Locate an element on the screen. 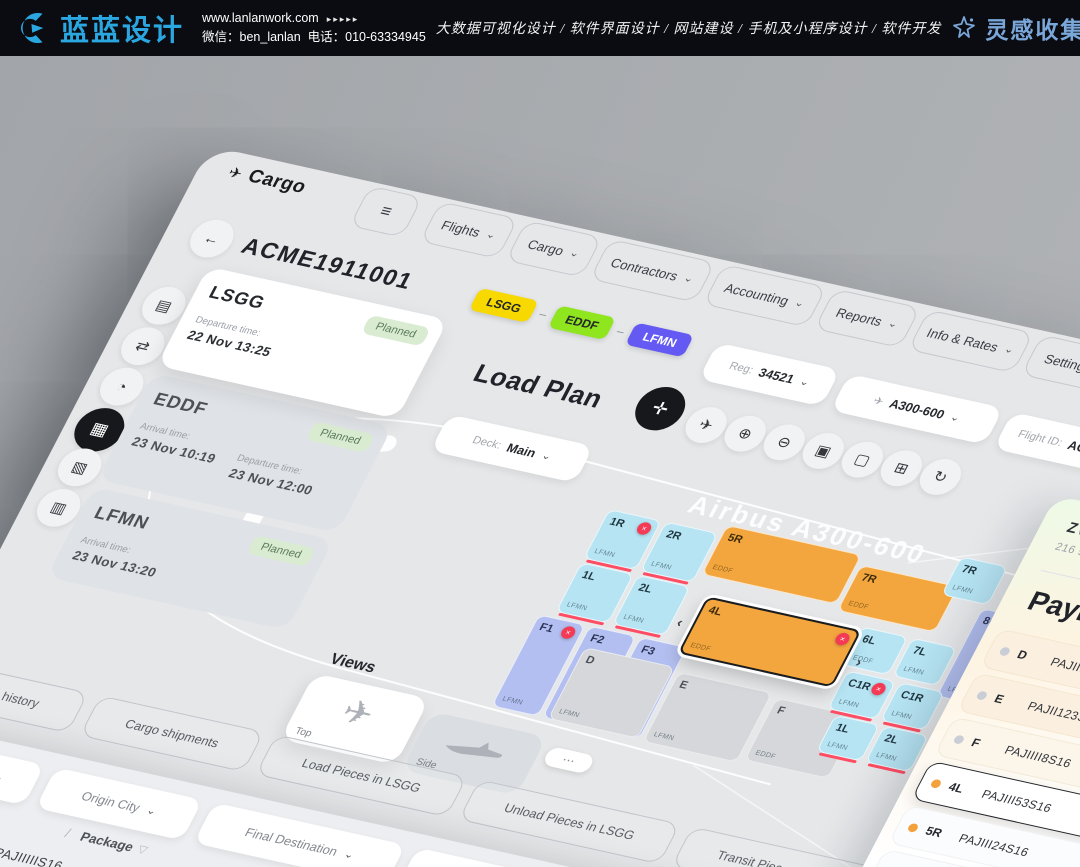 The height and width of the screenshot is (867, 1080). zoom-out-icon: ⊖ is located at coordinates (784, 442).